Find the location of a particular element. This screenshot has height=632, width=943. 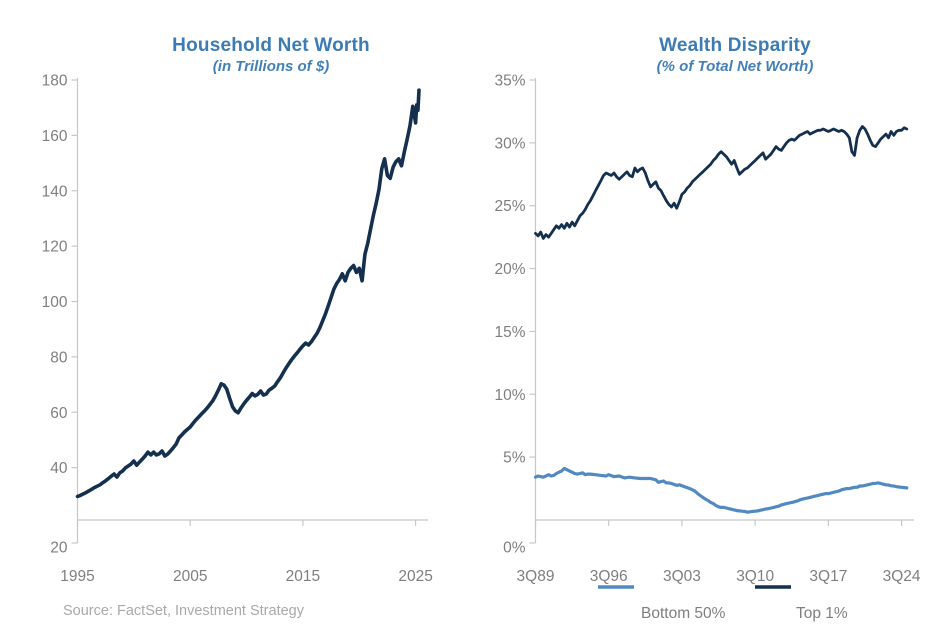

x-tick-label: 1995 is located at coordinates (77, 576).